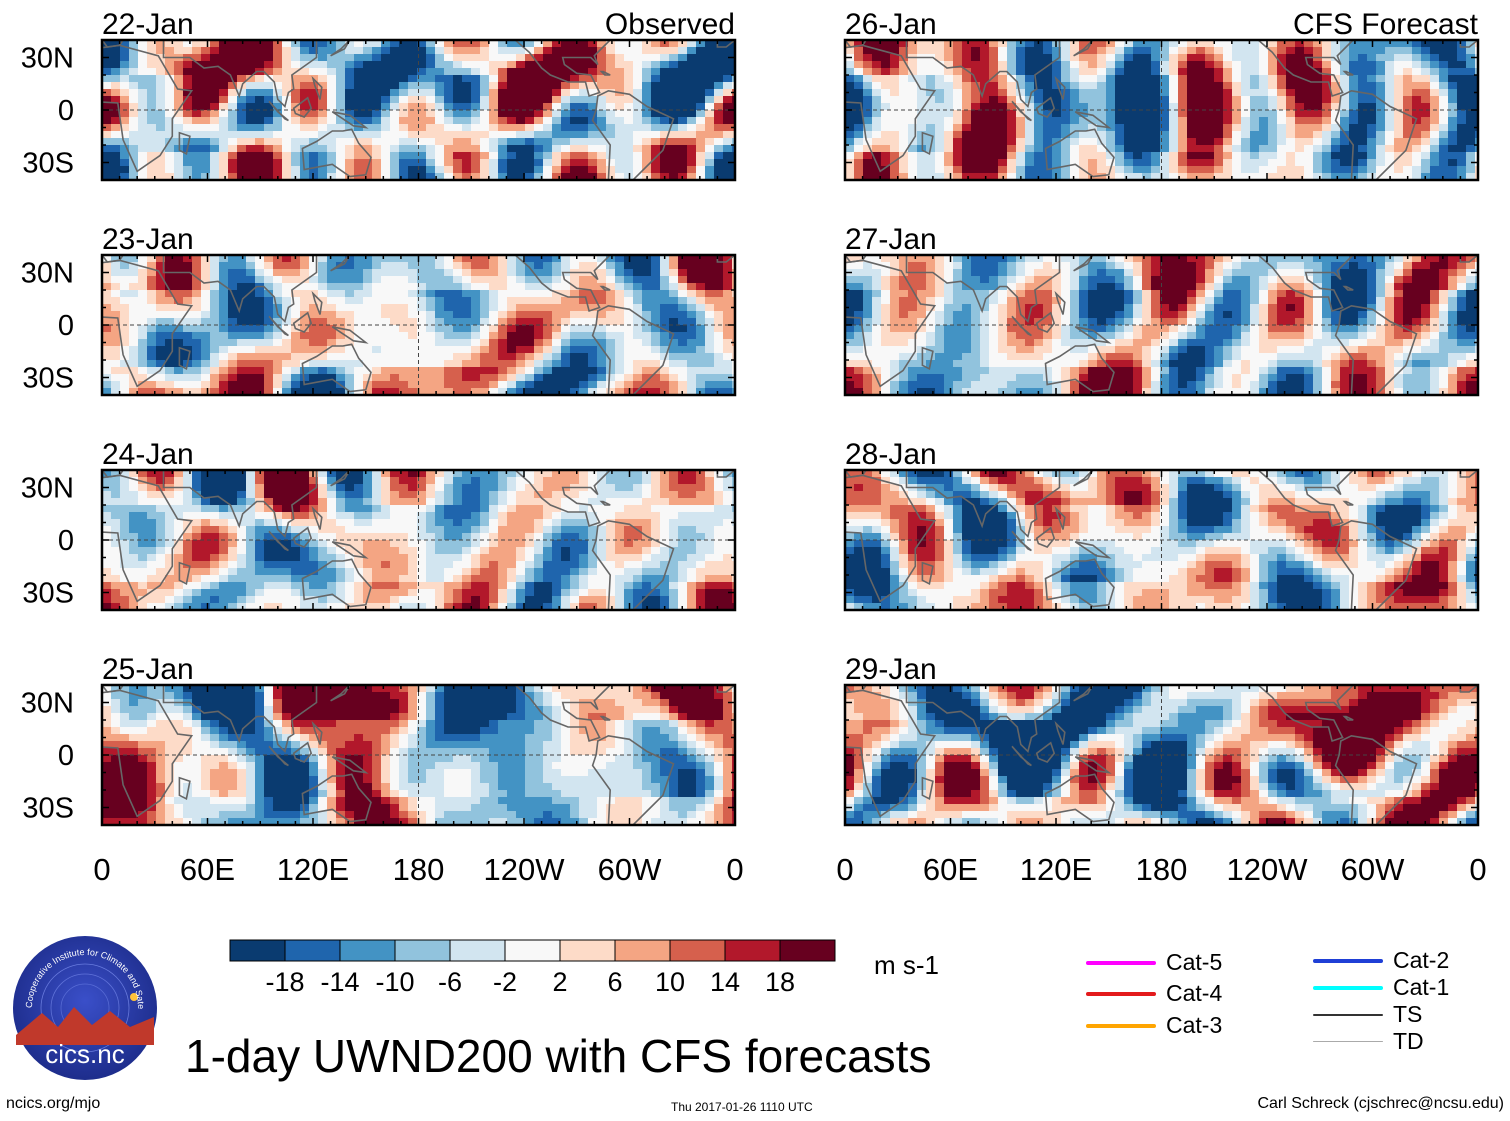  Describe the element at coordinates (284, 982) in the screenshot. I see `colorbar-tick-label: -18` at that location.